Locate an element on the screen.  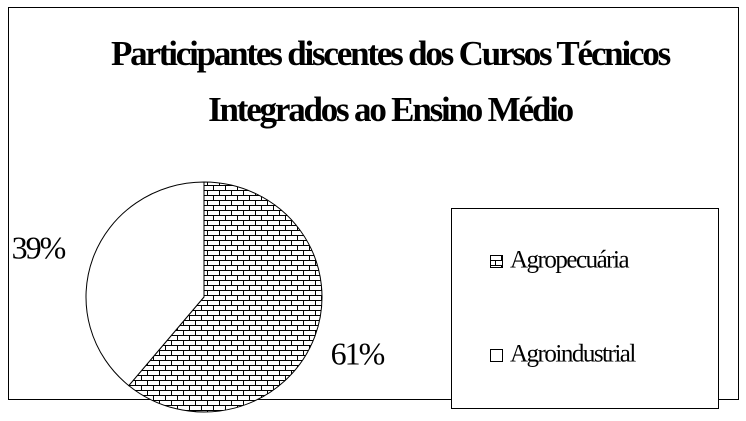
legend-label: Agropecuária is located at coordinates (569, 260).